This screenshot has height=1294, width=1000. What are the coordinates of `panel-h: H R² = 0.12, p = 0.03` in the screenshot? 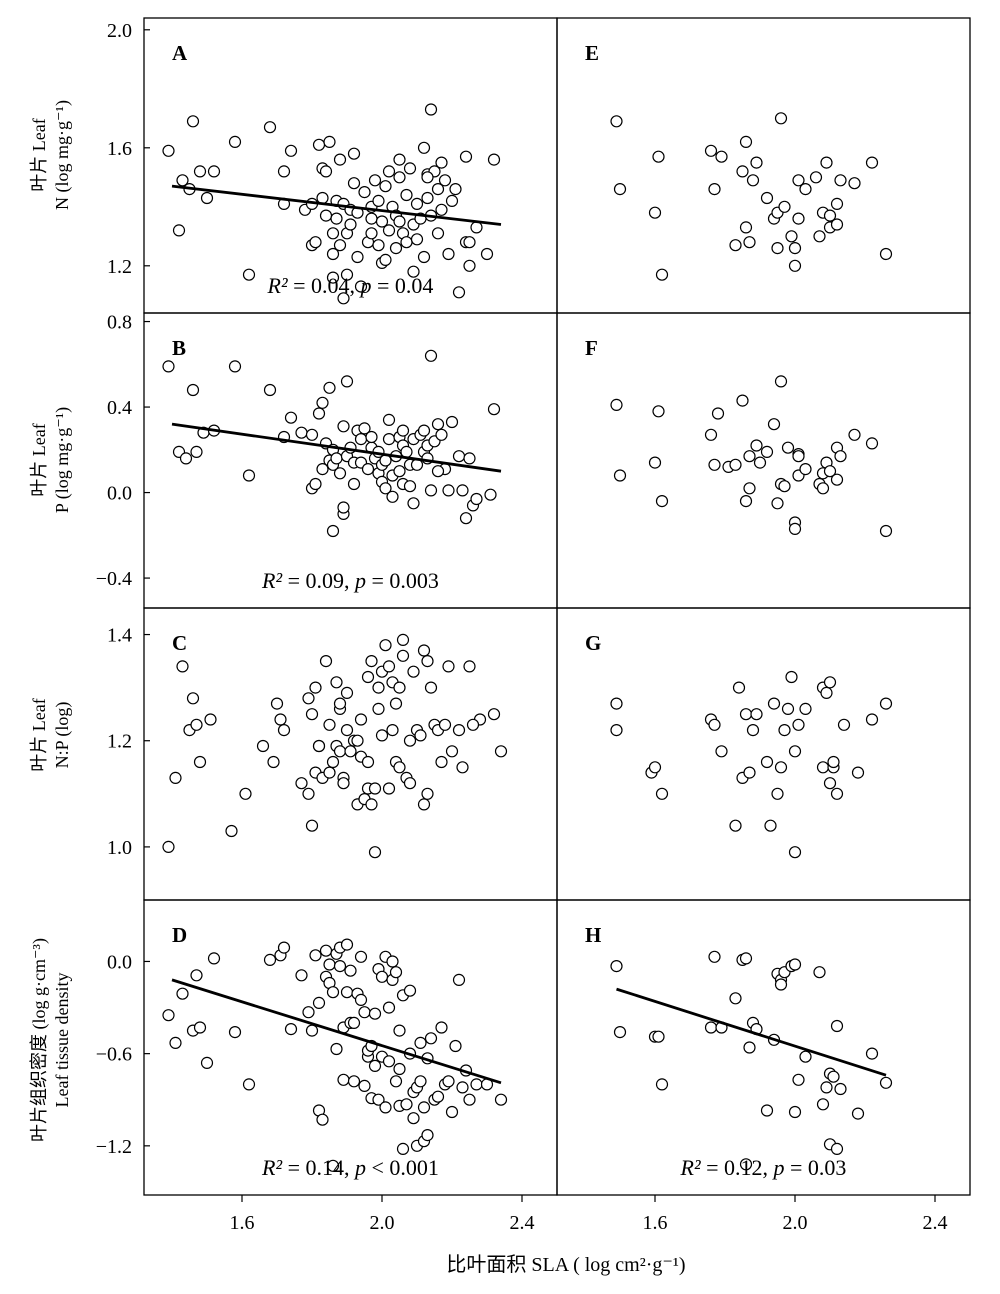 It's located at (763, 1047).